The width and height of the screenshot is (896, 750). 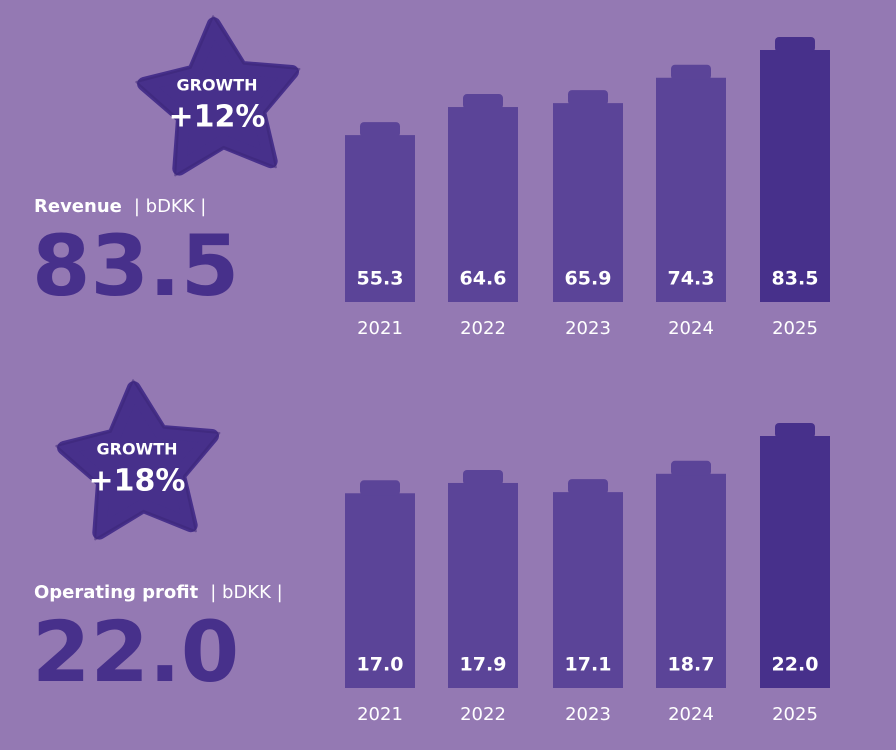 What do you see at coordinates (483, 279) in the screenshot?
I see `value-label: 64.6` at bounding box center [483, 279].